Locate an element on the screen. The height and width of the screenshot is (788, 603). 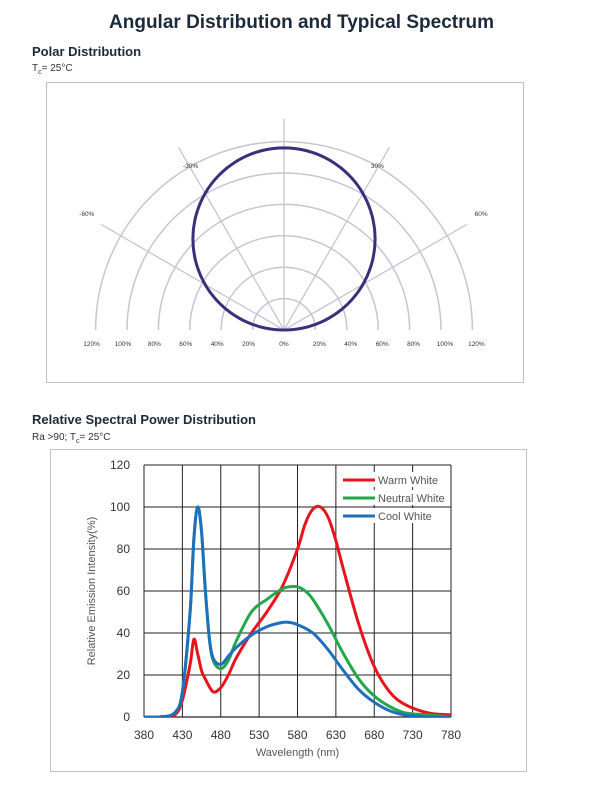
legend-label: Cool White is located at coordinates (405, 517).